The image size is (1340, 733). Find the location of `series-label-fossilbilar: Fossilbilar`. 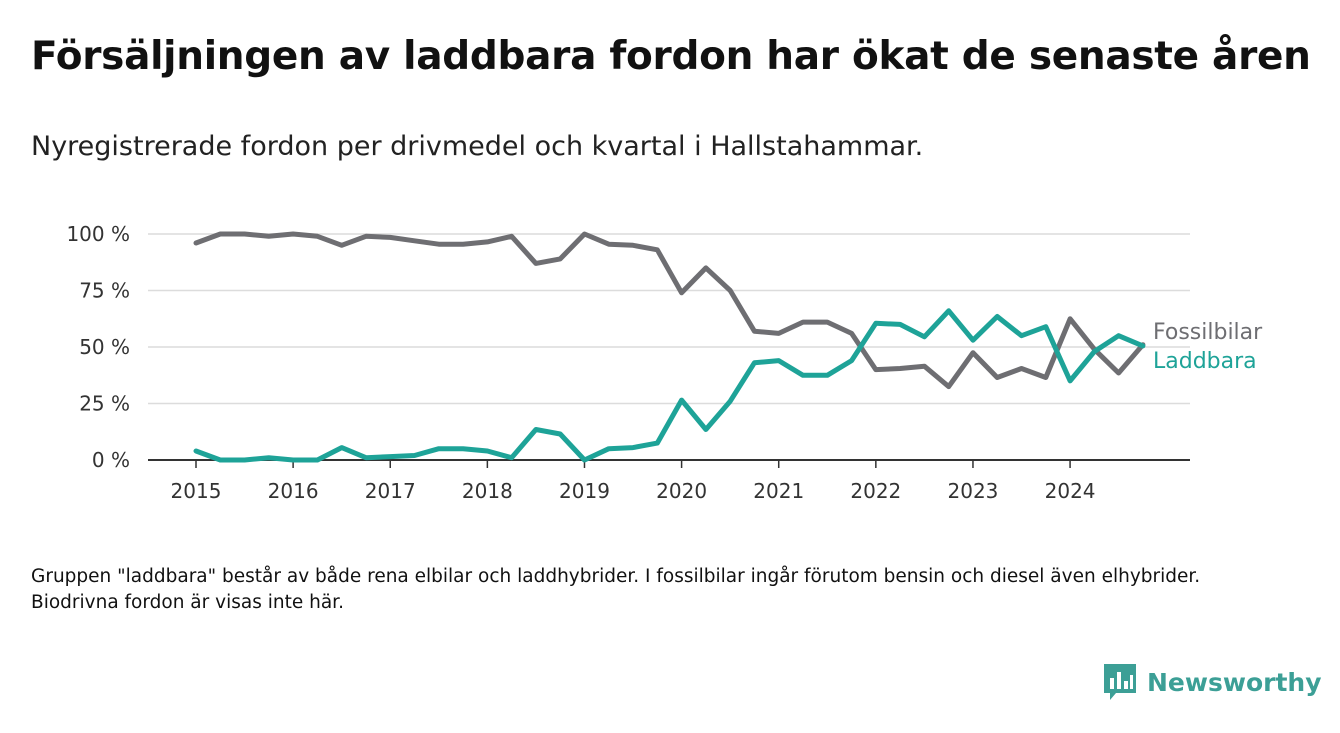

series-label-fossilbilar: Fossilbilar is located at coordinates (1208, 332).